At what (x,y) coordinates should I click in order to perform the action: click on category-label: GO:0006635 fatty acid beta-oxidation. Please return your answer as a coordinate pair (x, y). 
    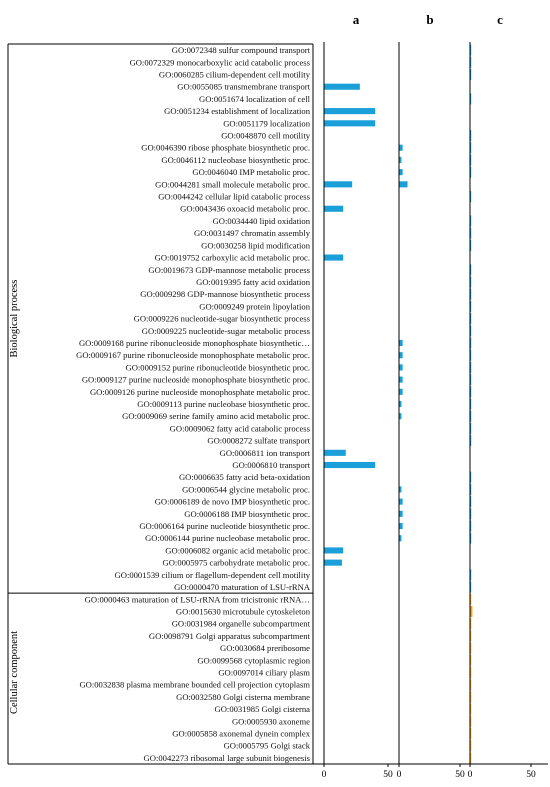
    Looking at the image, I should click on (245, 477).